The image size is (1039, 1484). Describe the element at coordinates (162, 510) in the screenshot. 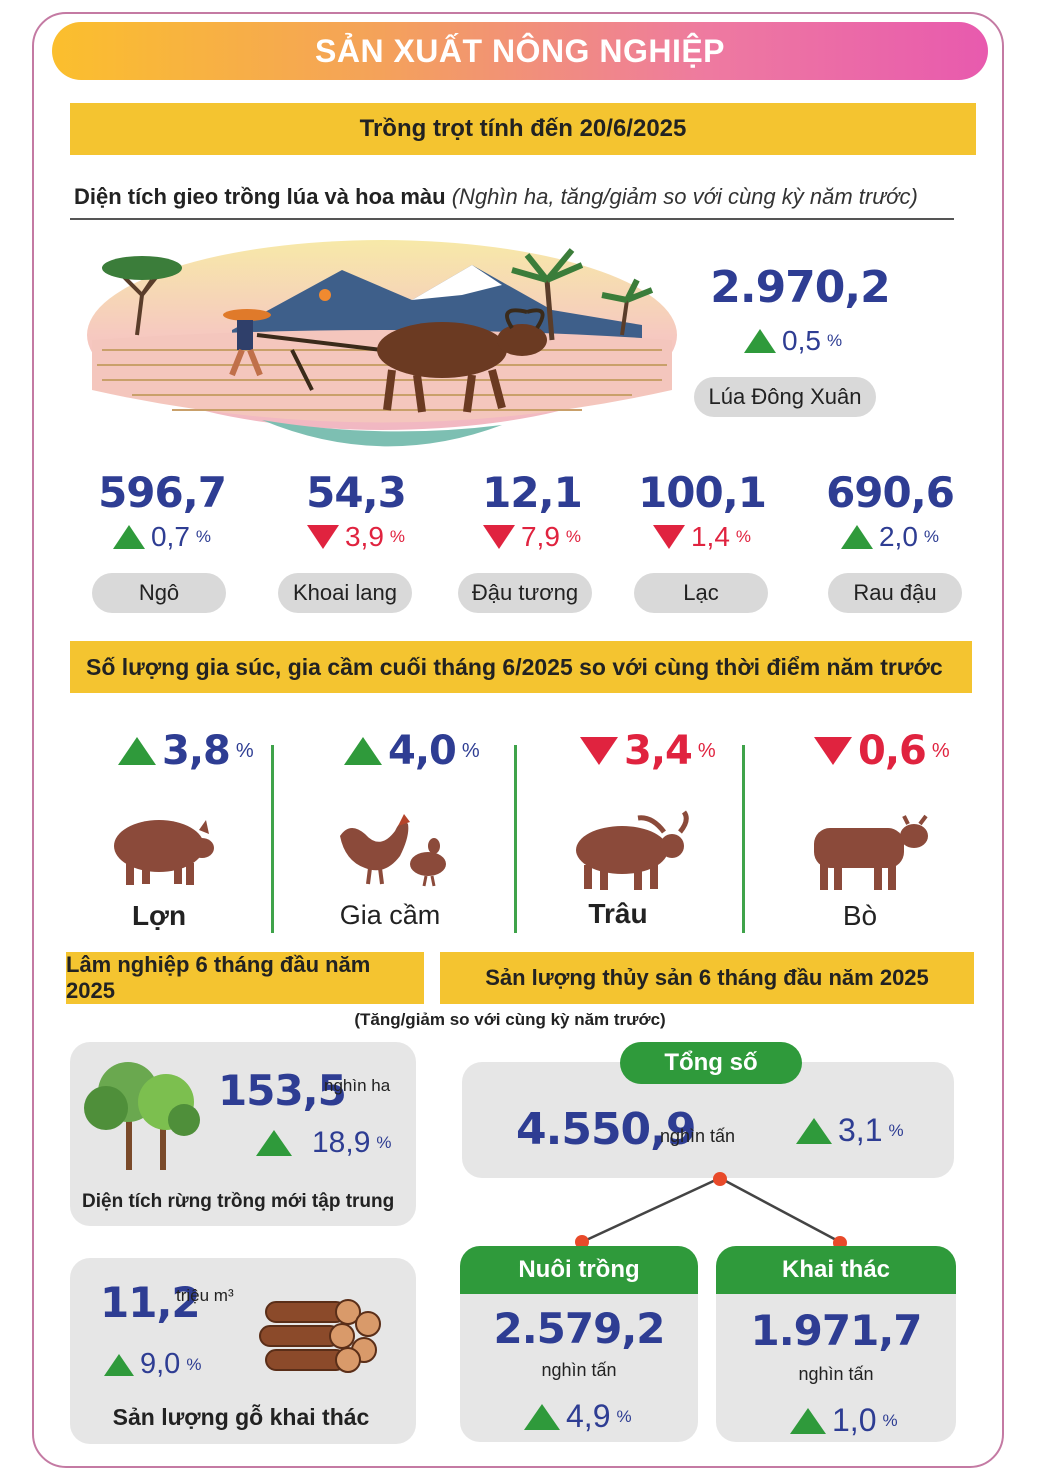

I see `crop-item-ngo: 596,7 0,7%` at that location.